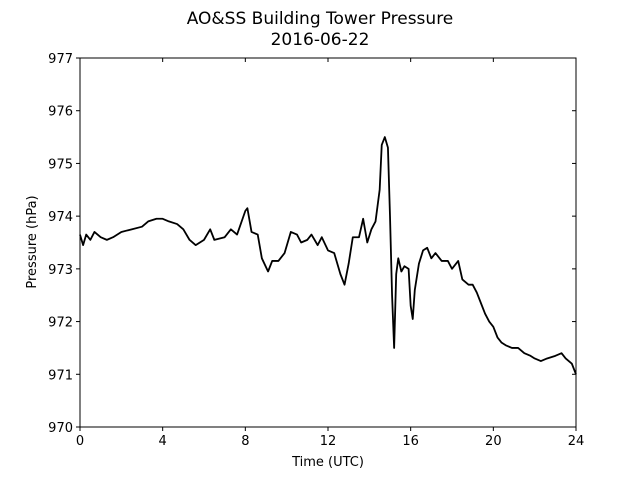  Describe the element at coordinates (60, 59) in the screenshot. I see `y-tick-label: 977` at that location.